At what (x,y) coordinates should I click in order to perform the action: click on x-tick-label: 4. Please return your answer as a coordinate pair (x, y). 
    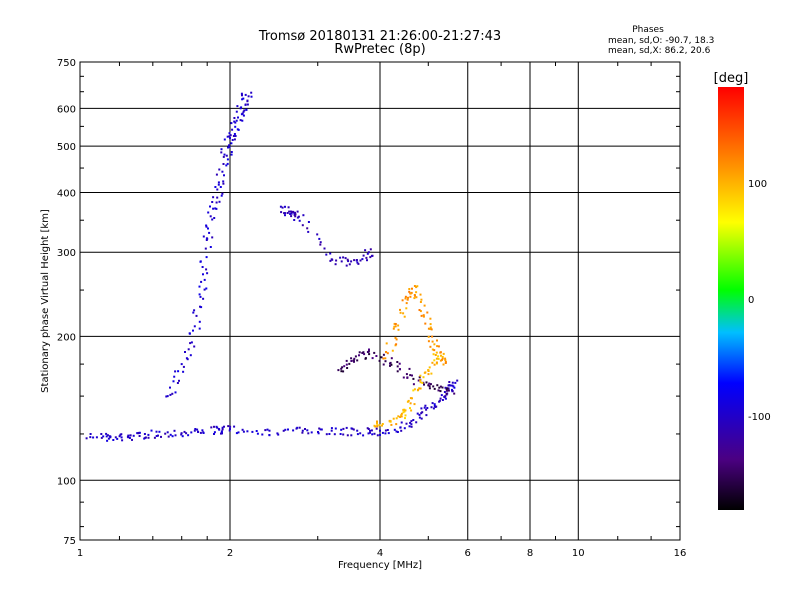
    Looking at the image, I should click on (380, 553).